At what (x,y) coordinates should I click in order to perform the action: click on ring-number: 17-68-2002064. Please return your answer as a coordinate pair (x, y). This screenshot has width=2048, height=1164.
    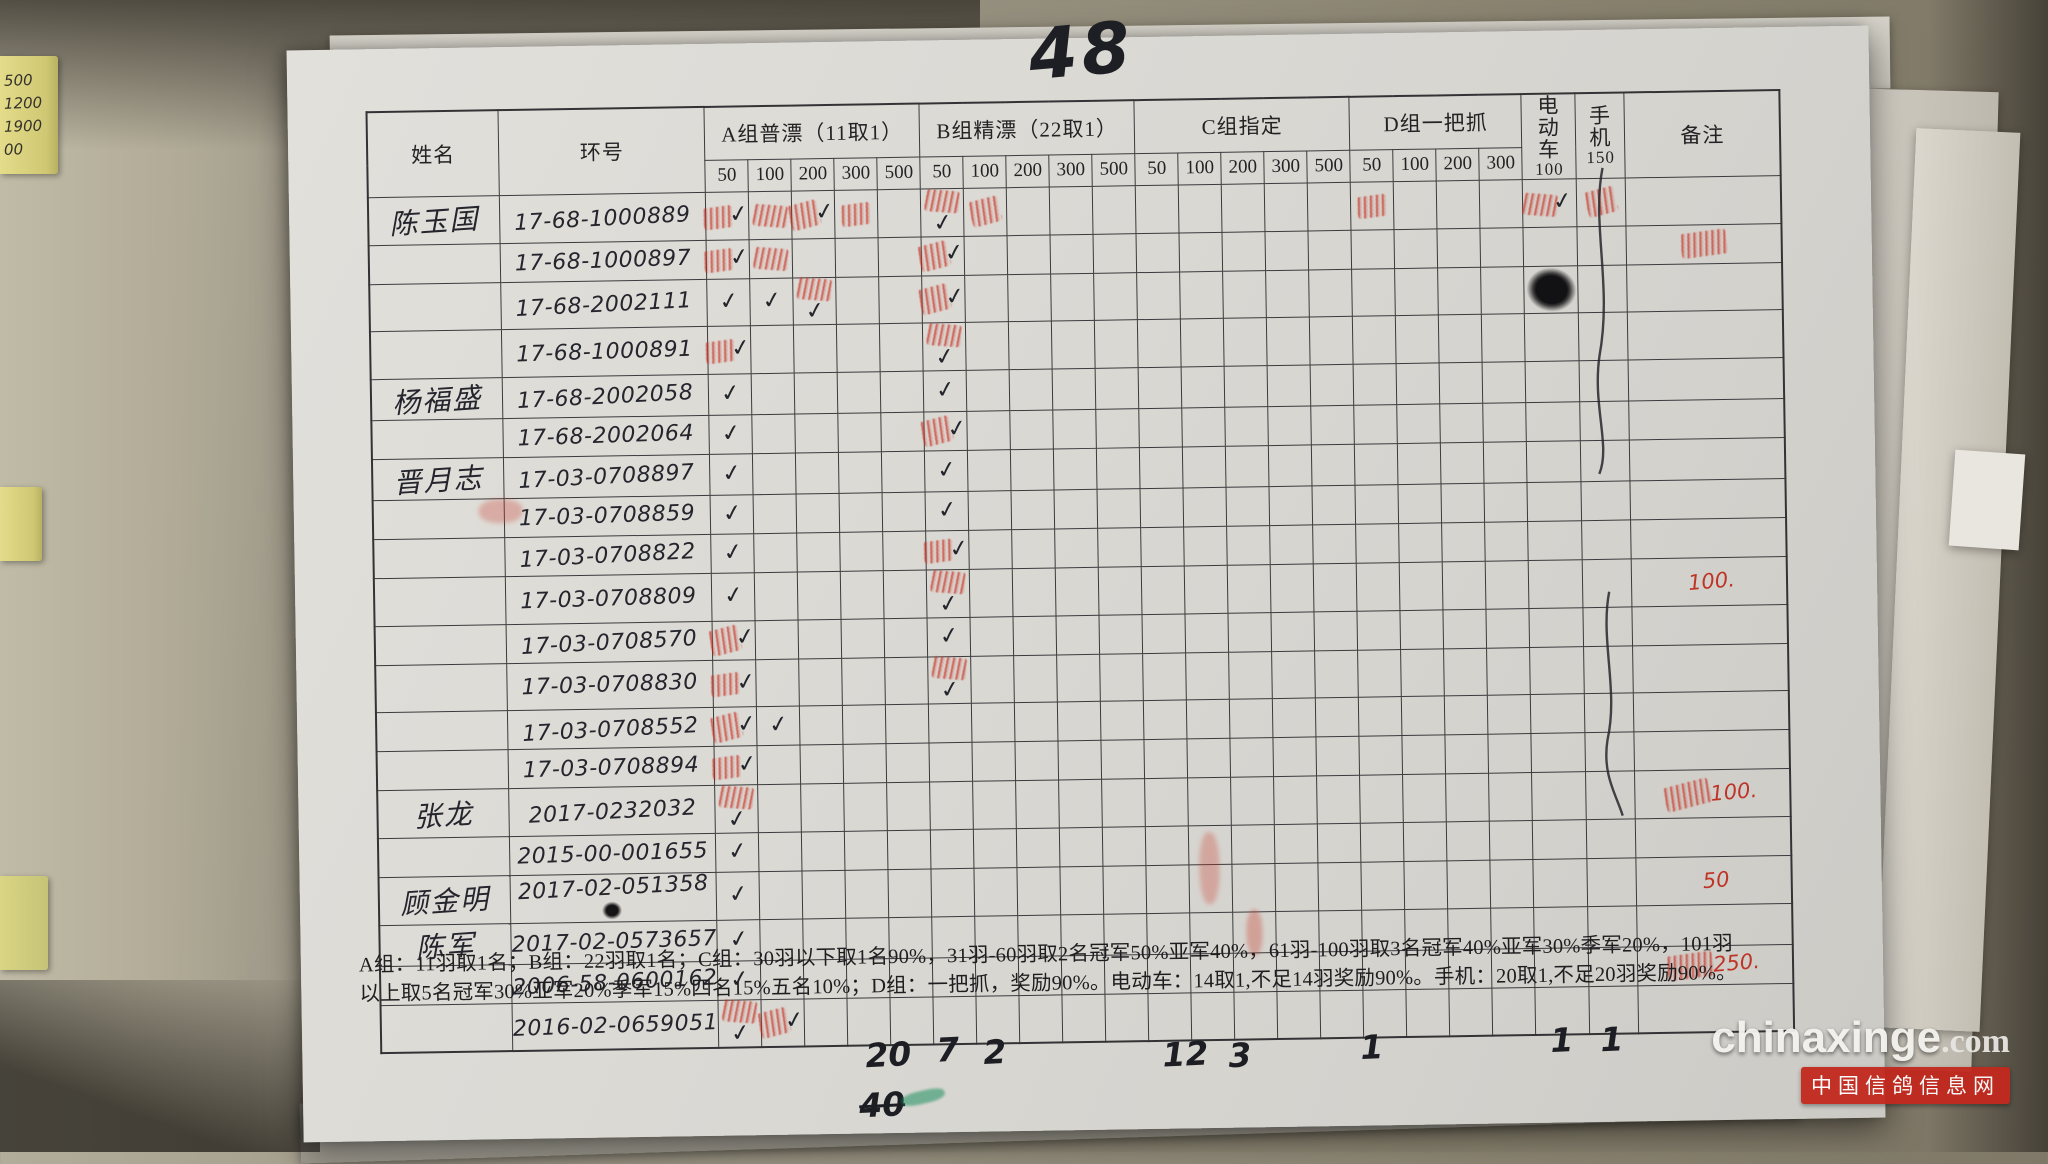
    Looking at the image, I should click on (606, 436).